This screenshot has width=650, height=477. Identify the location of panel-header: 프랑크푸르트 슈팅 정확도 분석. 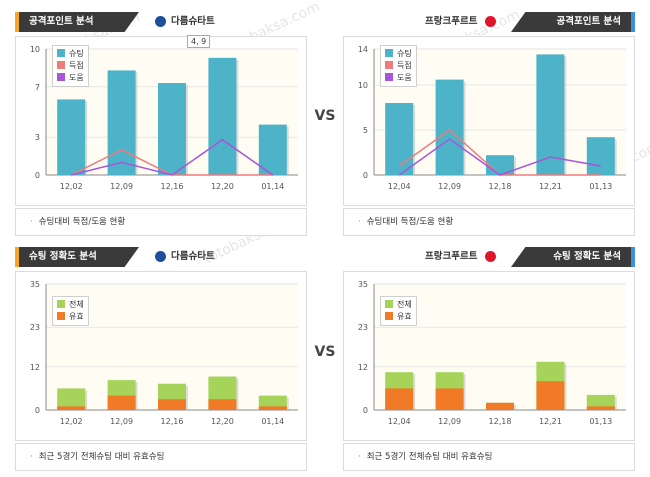
(489, 257).